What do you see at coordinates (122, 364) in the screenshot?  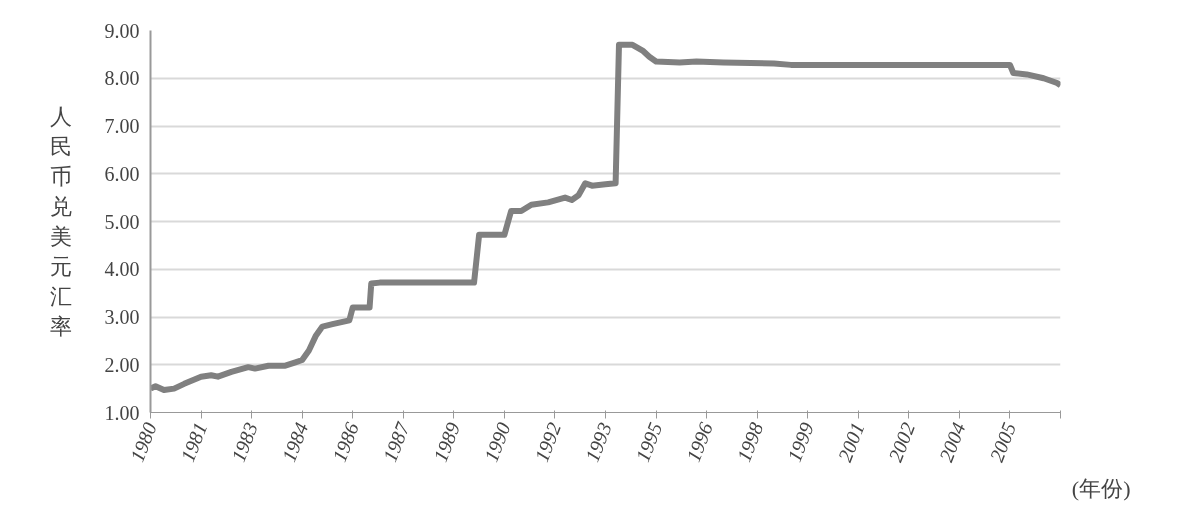 I see `y-tick-label: 2.00` at bounding box center [122, 364].